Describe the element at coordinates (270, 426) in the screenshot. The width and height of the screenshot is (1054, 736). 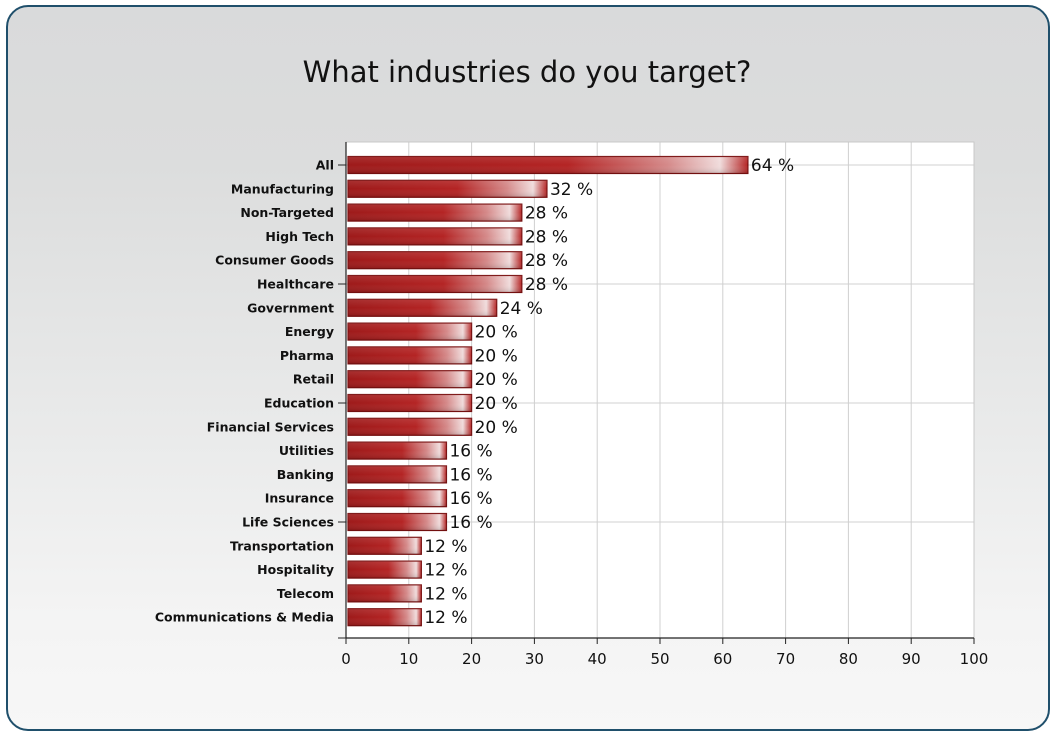
I see `category-label: Financial Services` at that location.